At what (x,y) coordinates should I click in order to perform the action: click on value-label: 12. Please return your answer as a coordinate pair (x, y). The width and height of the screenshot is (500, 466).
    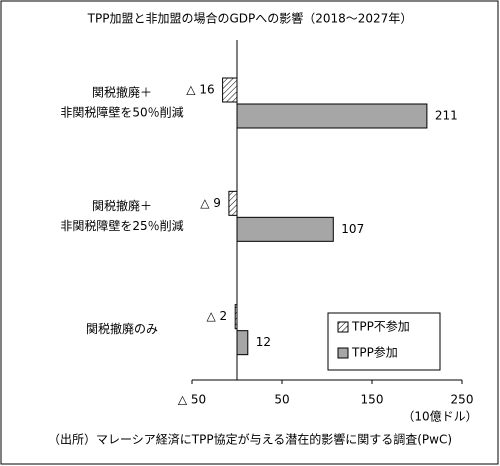
    Looking at the image, I should click on (263, 342).